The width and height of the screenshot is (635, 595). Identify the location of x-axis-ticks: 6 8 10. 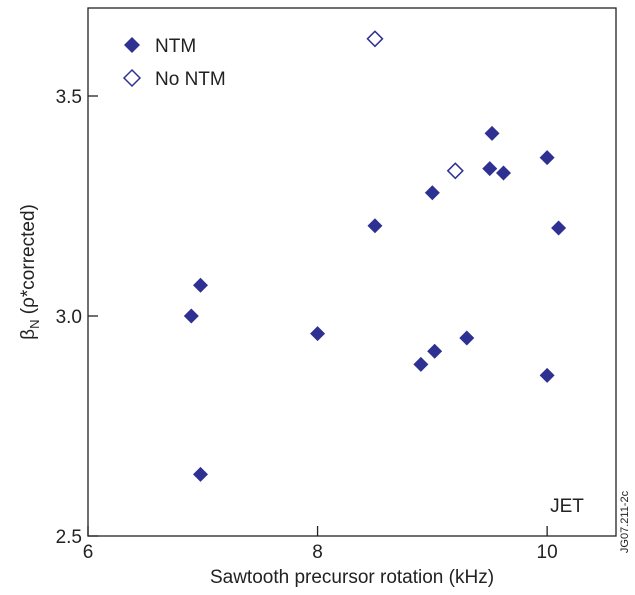
(320, 544).